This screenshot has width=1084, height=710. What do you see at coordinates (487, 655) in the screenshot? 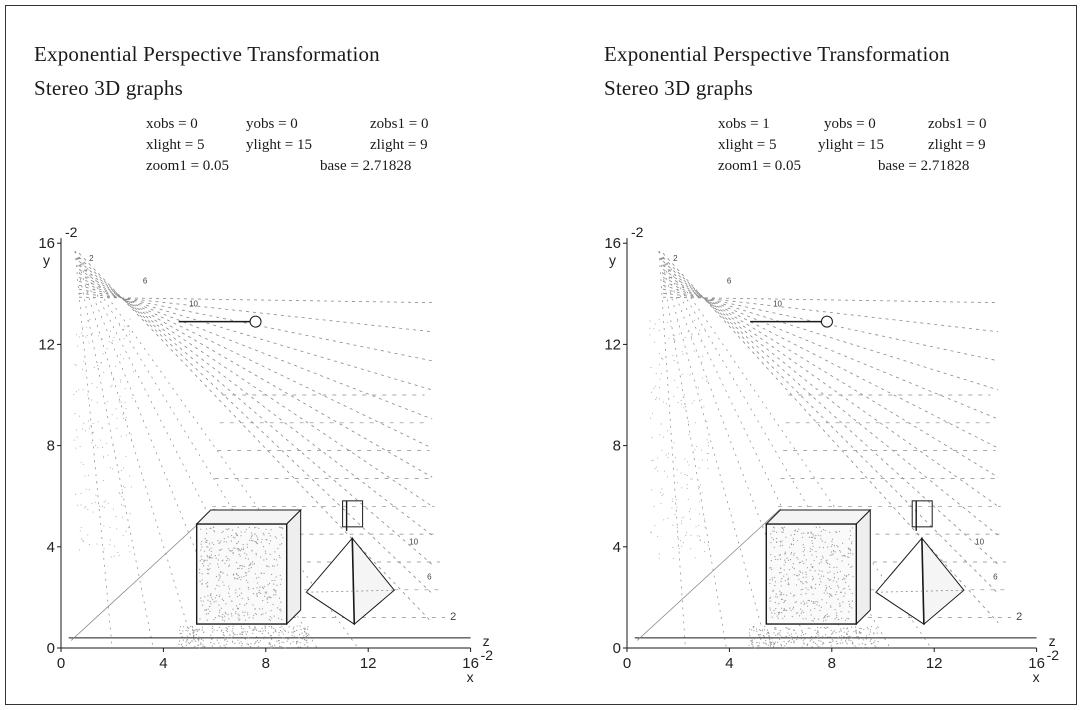
I see `left-z-neg-label: -2` at bounding box center [487, 655].